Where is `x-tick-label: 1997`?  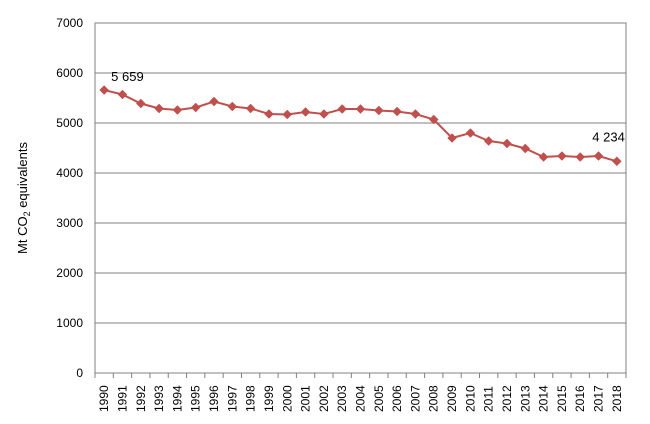 x-tick-label: 1997 is located at coordinates (232, 398).